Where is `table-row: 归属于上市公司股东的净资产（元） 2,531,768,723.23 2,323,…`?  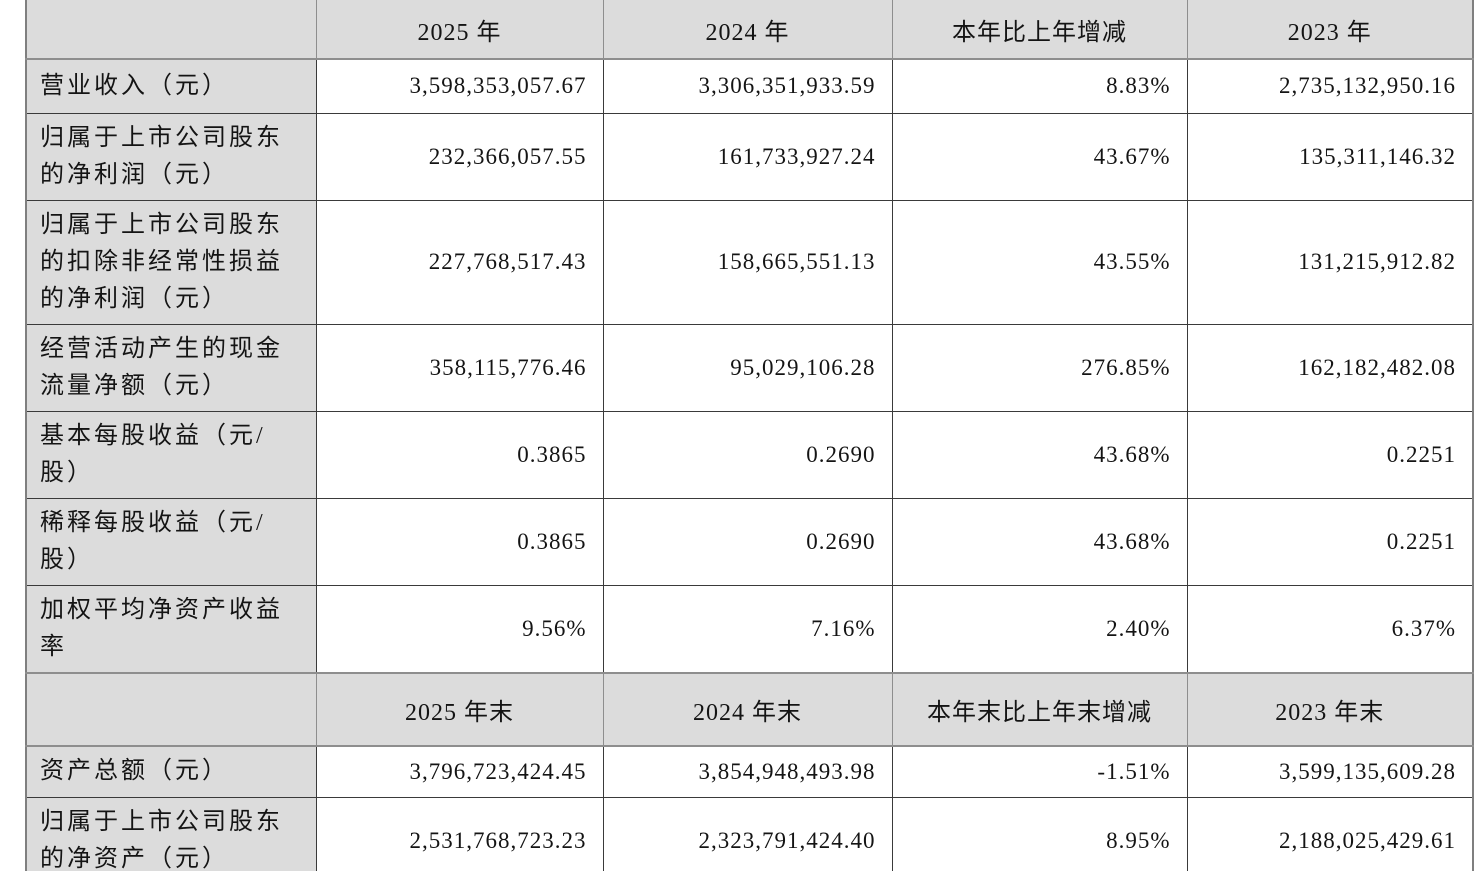 table-row: 归属于上市公司股东的净资产（元） 2,531,768,723.23 2,323,… is located at coordinates (749, 834).